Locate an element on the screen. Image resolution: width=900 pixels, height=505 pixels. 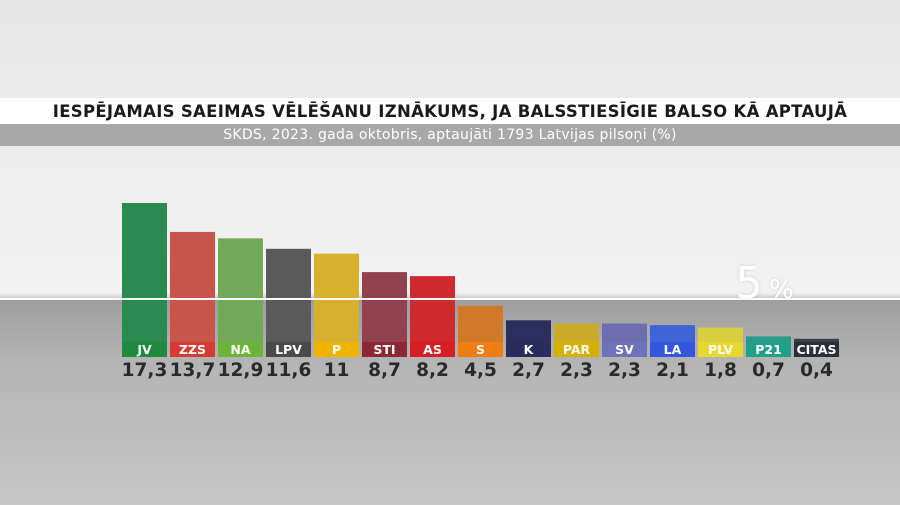
bar-citas is located at coordinates (816, 340).